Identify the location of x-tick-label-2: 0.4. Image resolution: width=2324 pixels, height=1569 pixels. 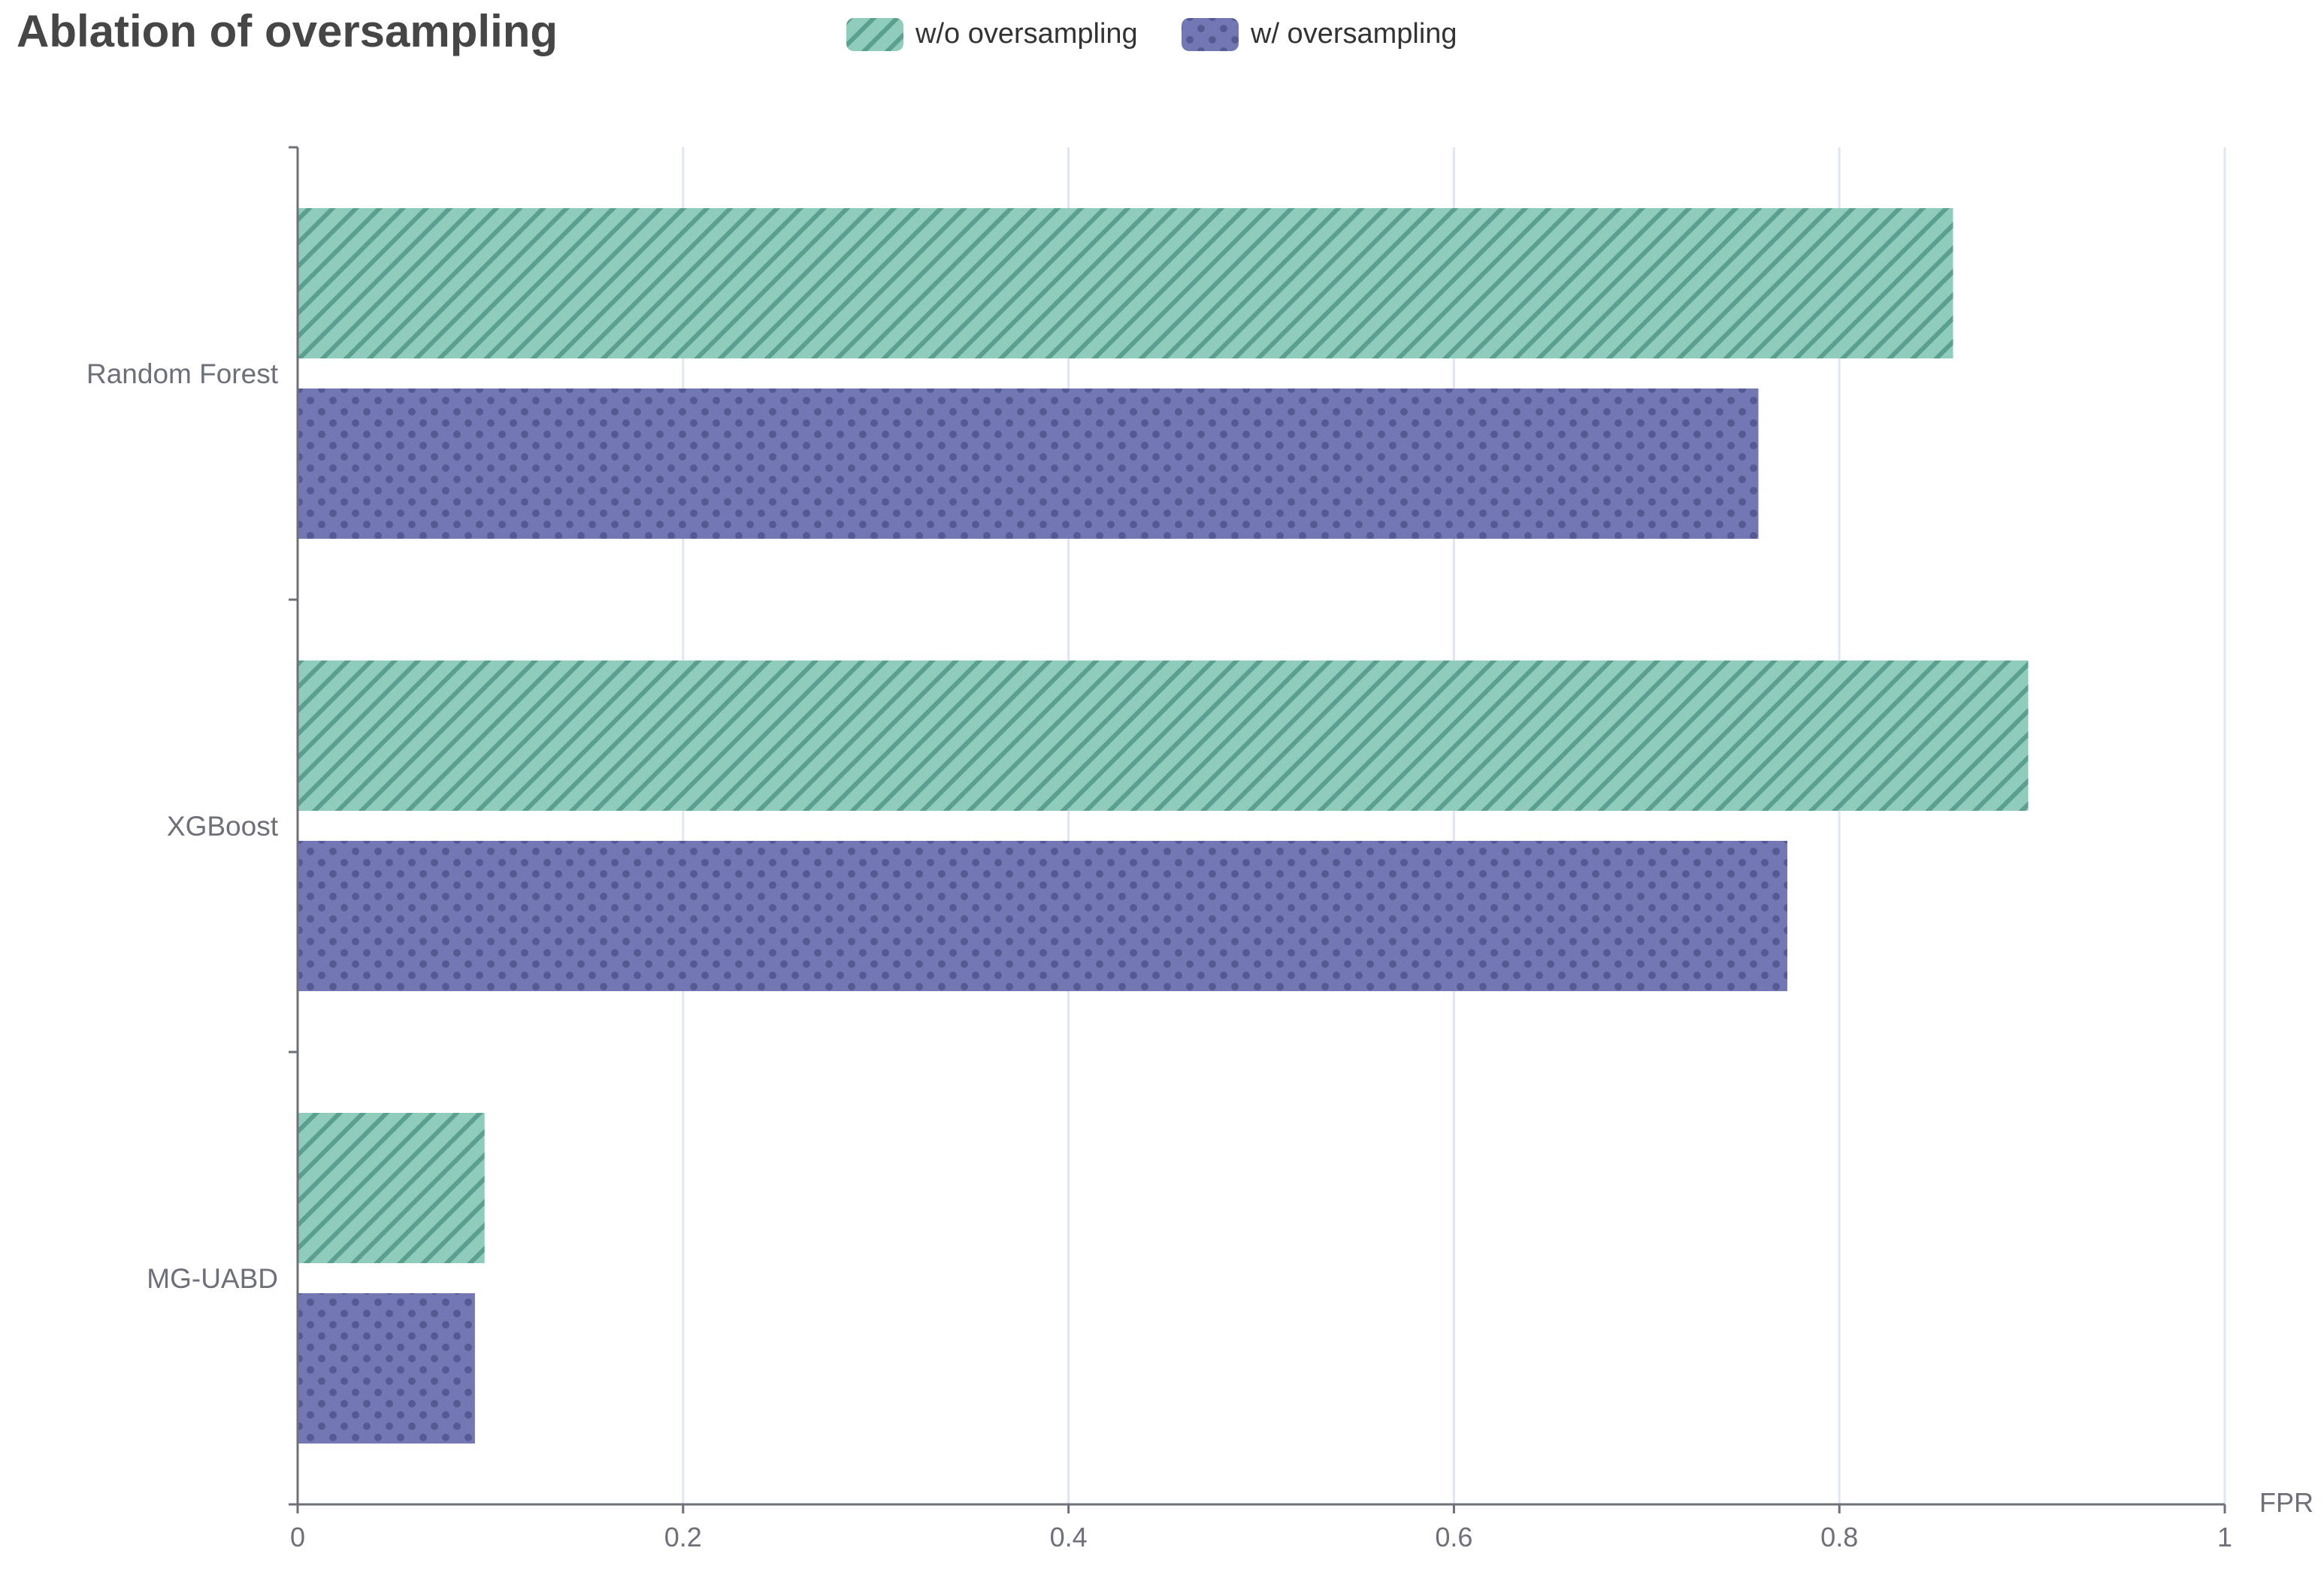
(1069, 1537).